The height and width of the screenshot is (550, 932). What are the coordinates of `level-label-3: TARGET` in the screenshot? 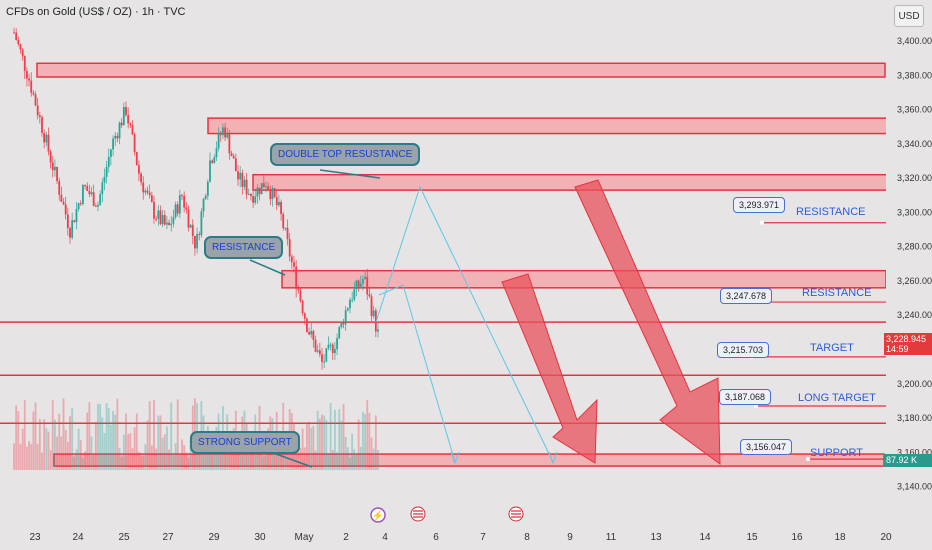 It's located at (832, 348).